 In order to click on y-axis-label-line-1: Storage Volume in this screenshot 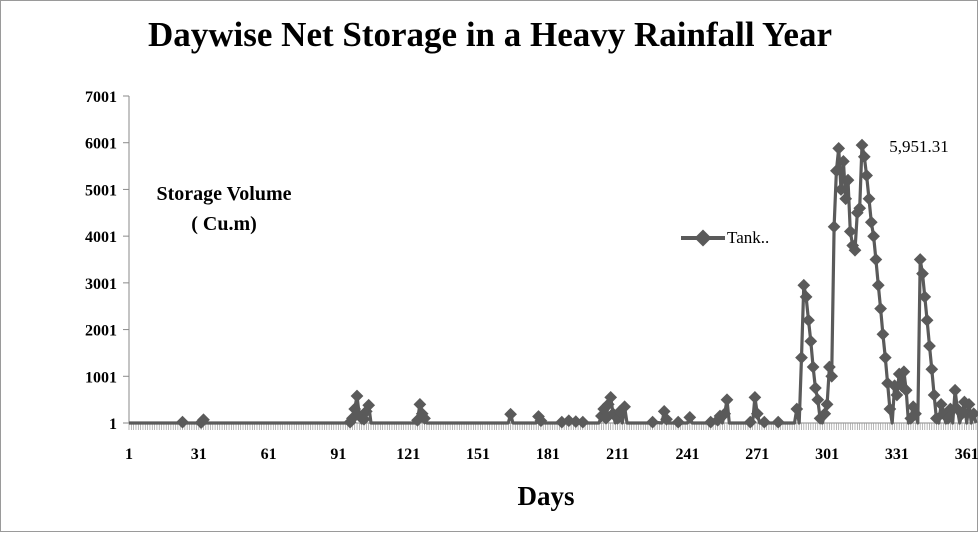, I will do `click(224, 194)`.